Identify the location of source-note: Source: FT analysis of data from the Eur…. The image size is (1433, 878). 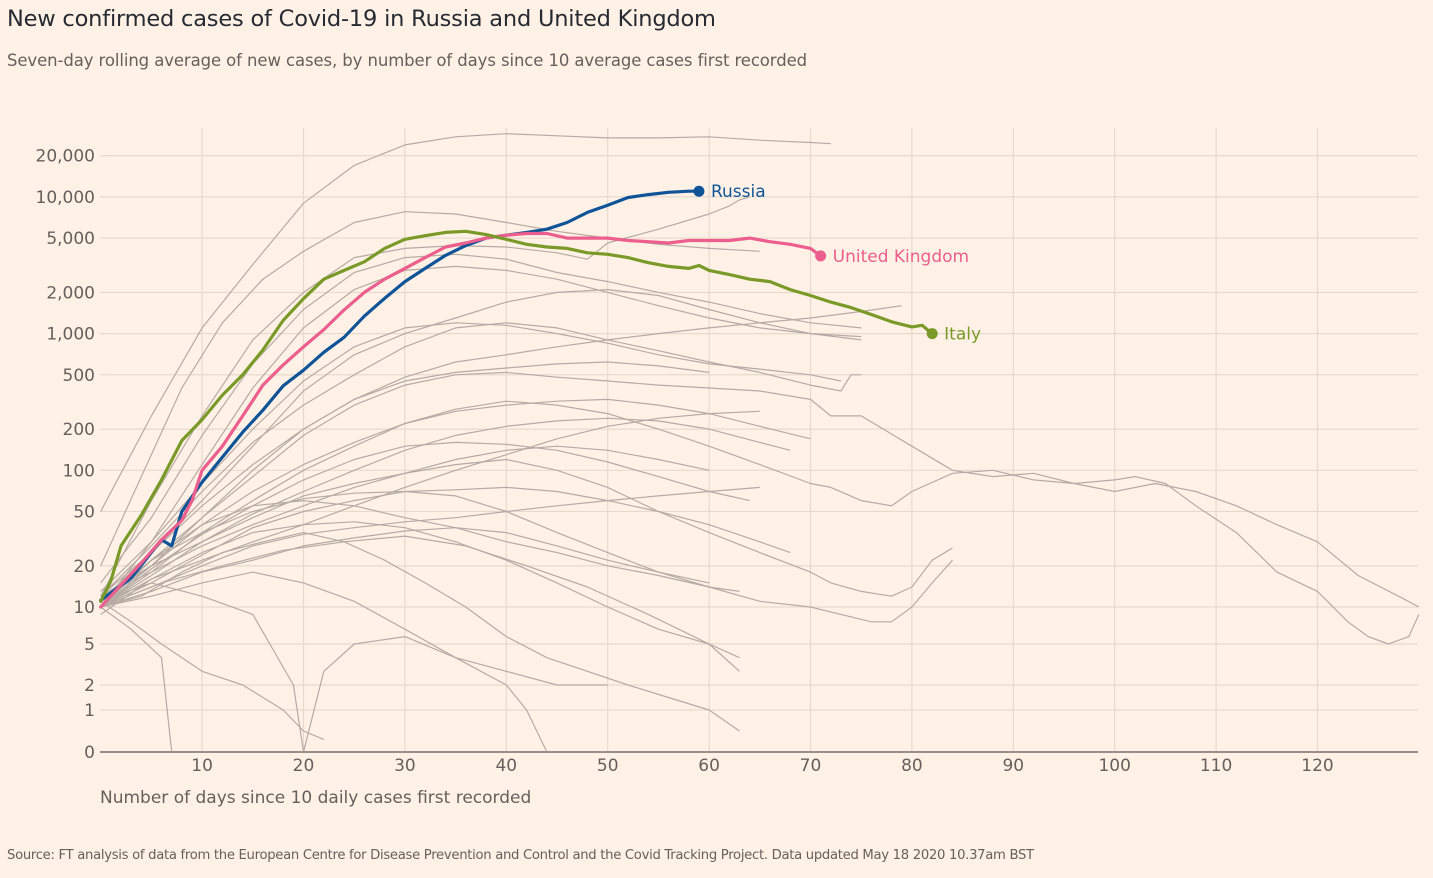
(520, 855).